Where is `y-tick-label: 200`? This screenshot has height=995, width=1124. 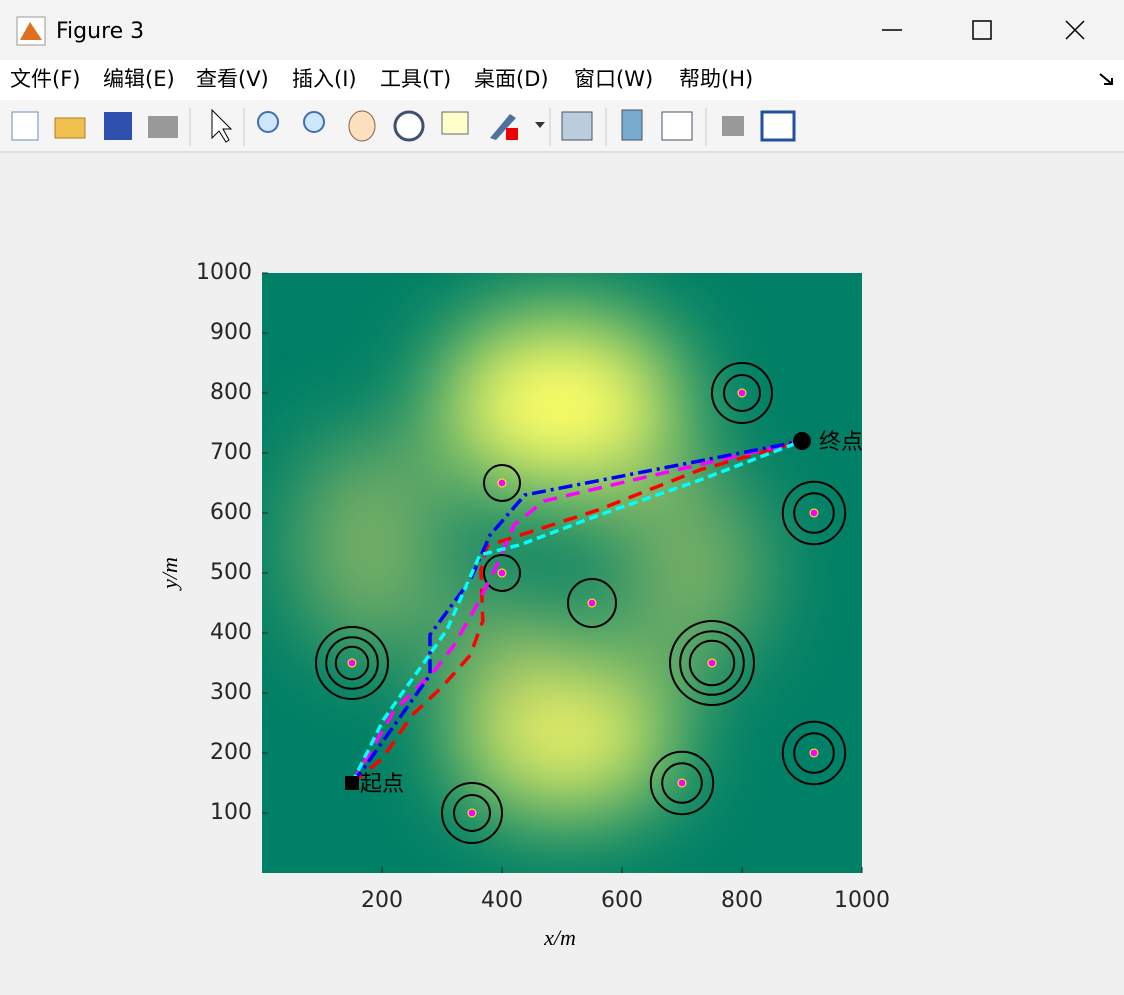
y-tick-label: 200 is located at coordinates (231, 752).